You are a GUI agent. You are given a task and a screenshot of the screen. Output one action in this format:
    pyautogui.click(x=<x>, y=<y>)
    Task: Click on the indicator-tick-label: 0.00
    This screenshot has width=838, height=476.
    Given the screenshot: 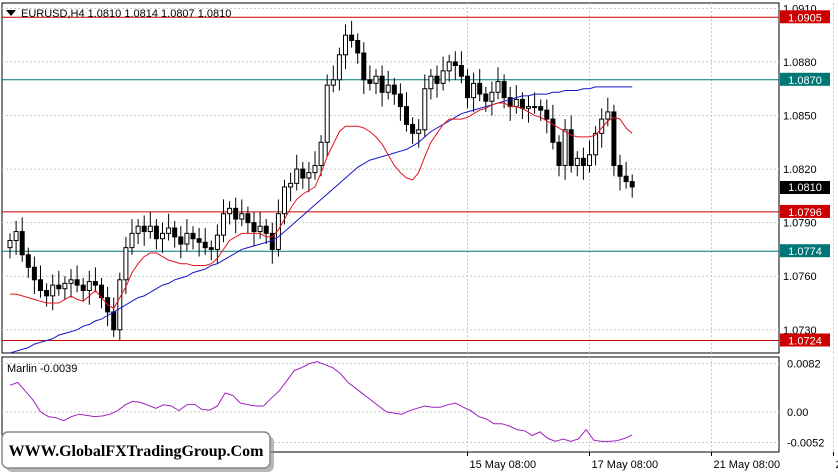 What is the action you would take?
    pyautogui.click(x=797, y=413)
    